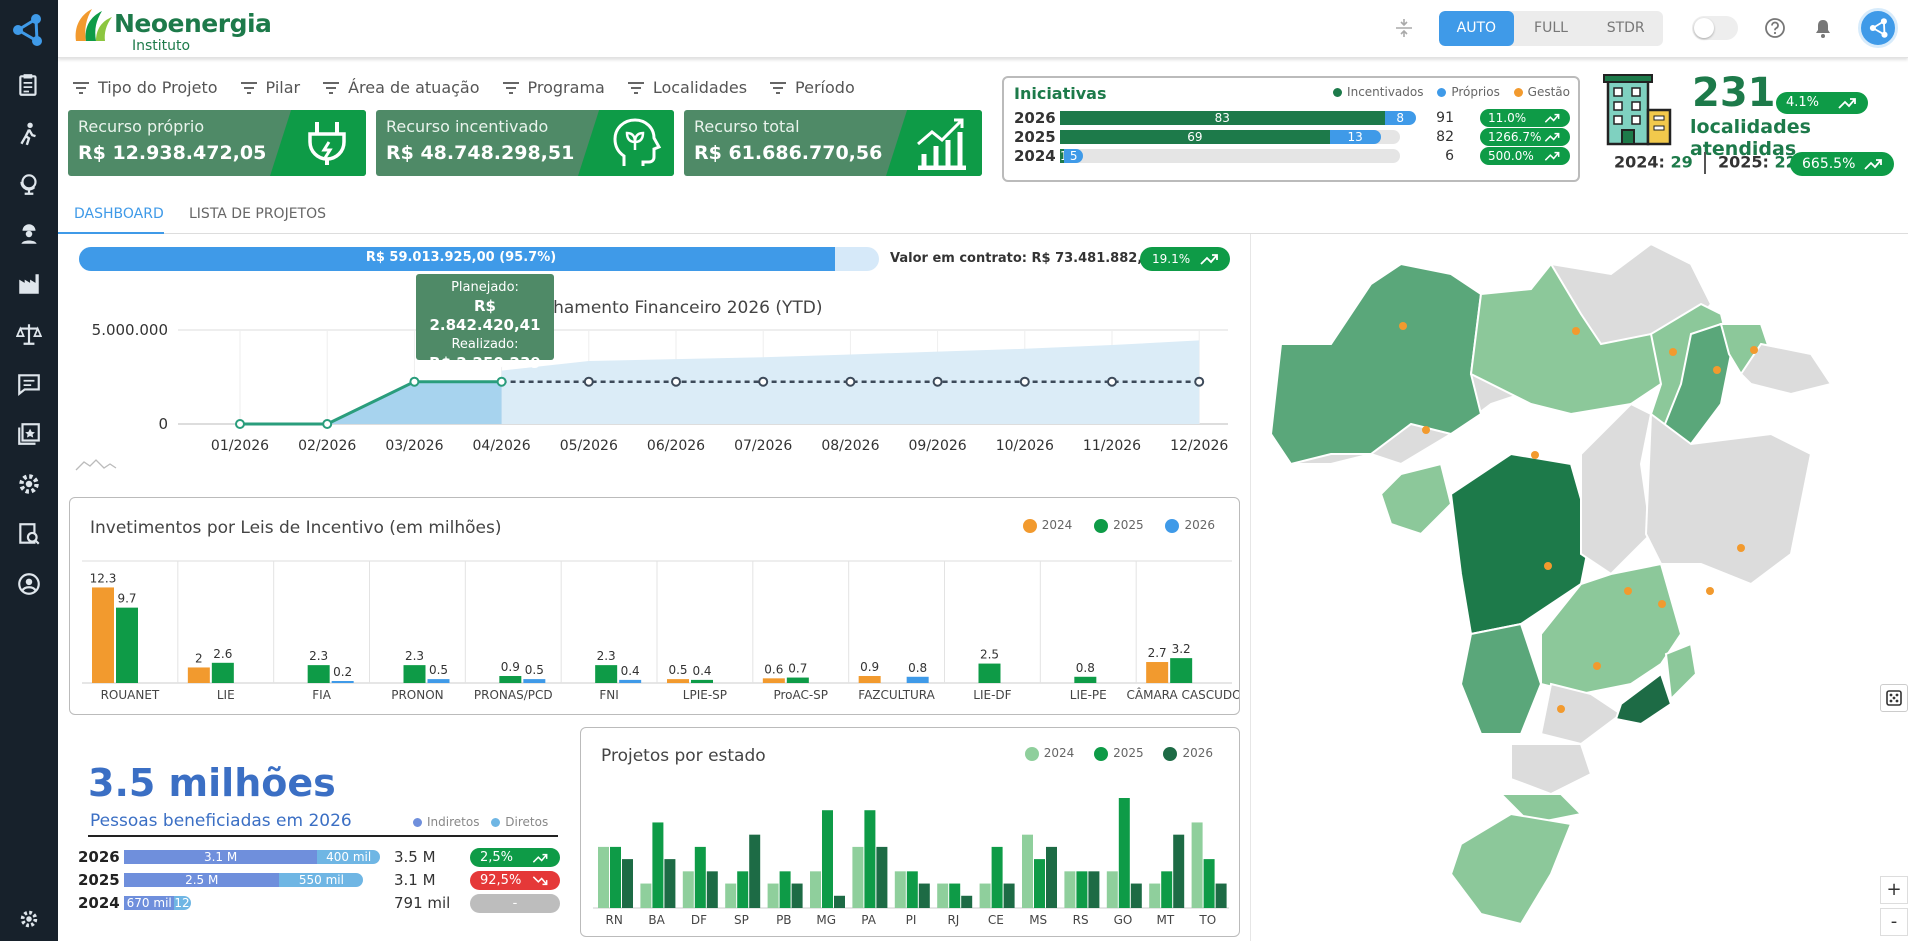 The height and width of the screenshot is (941, 1908). I want to click on user-avatar, so click(1878, 28).